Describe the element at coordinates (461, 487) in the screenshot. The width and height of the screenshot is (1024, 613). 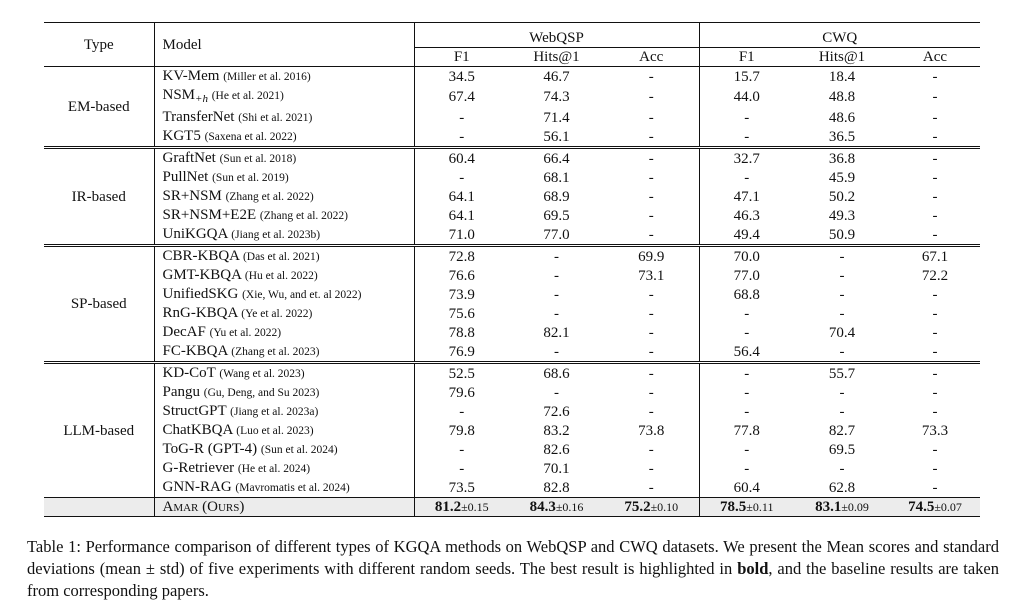
I see `value-cell: 73.5` at that location.